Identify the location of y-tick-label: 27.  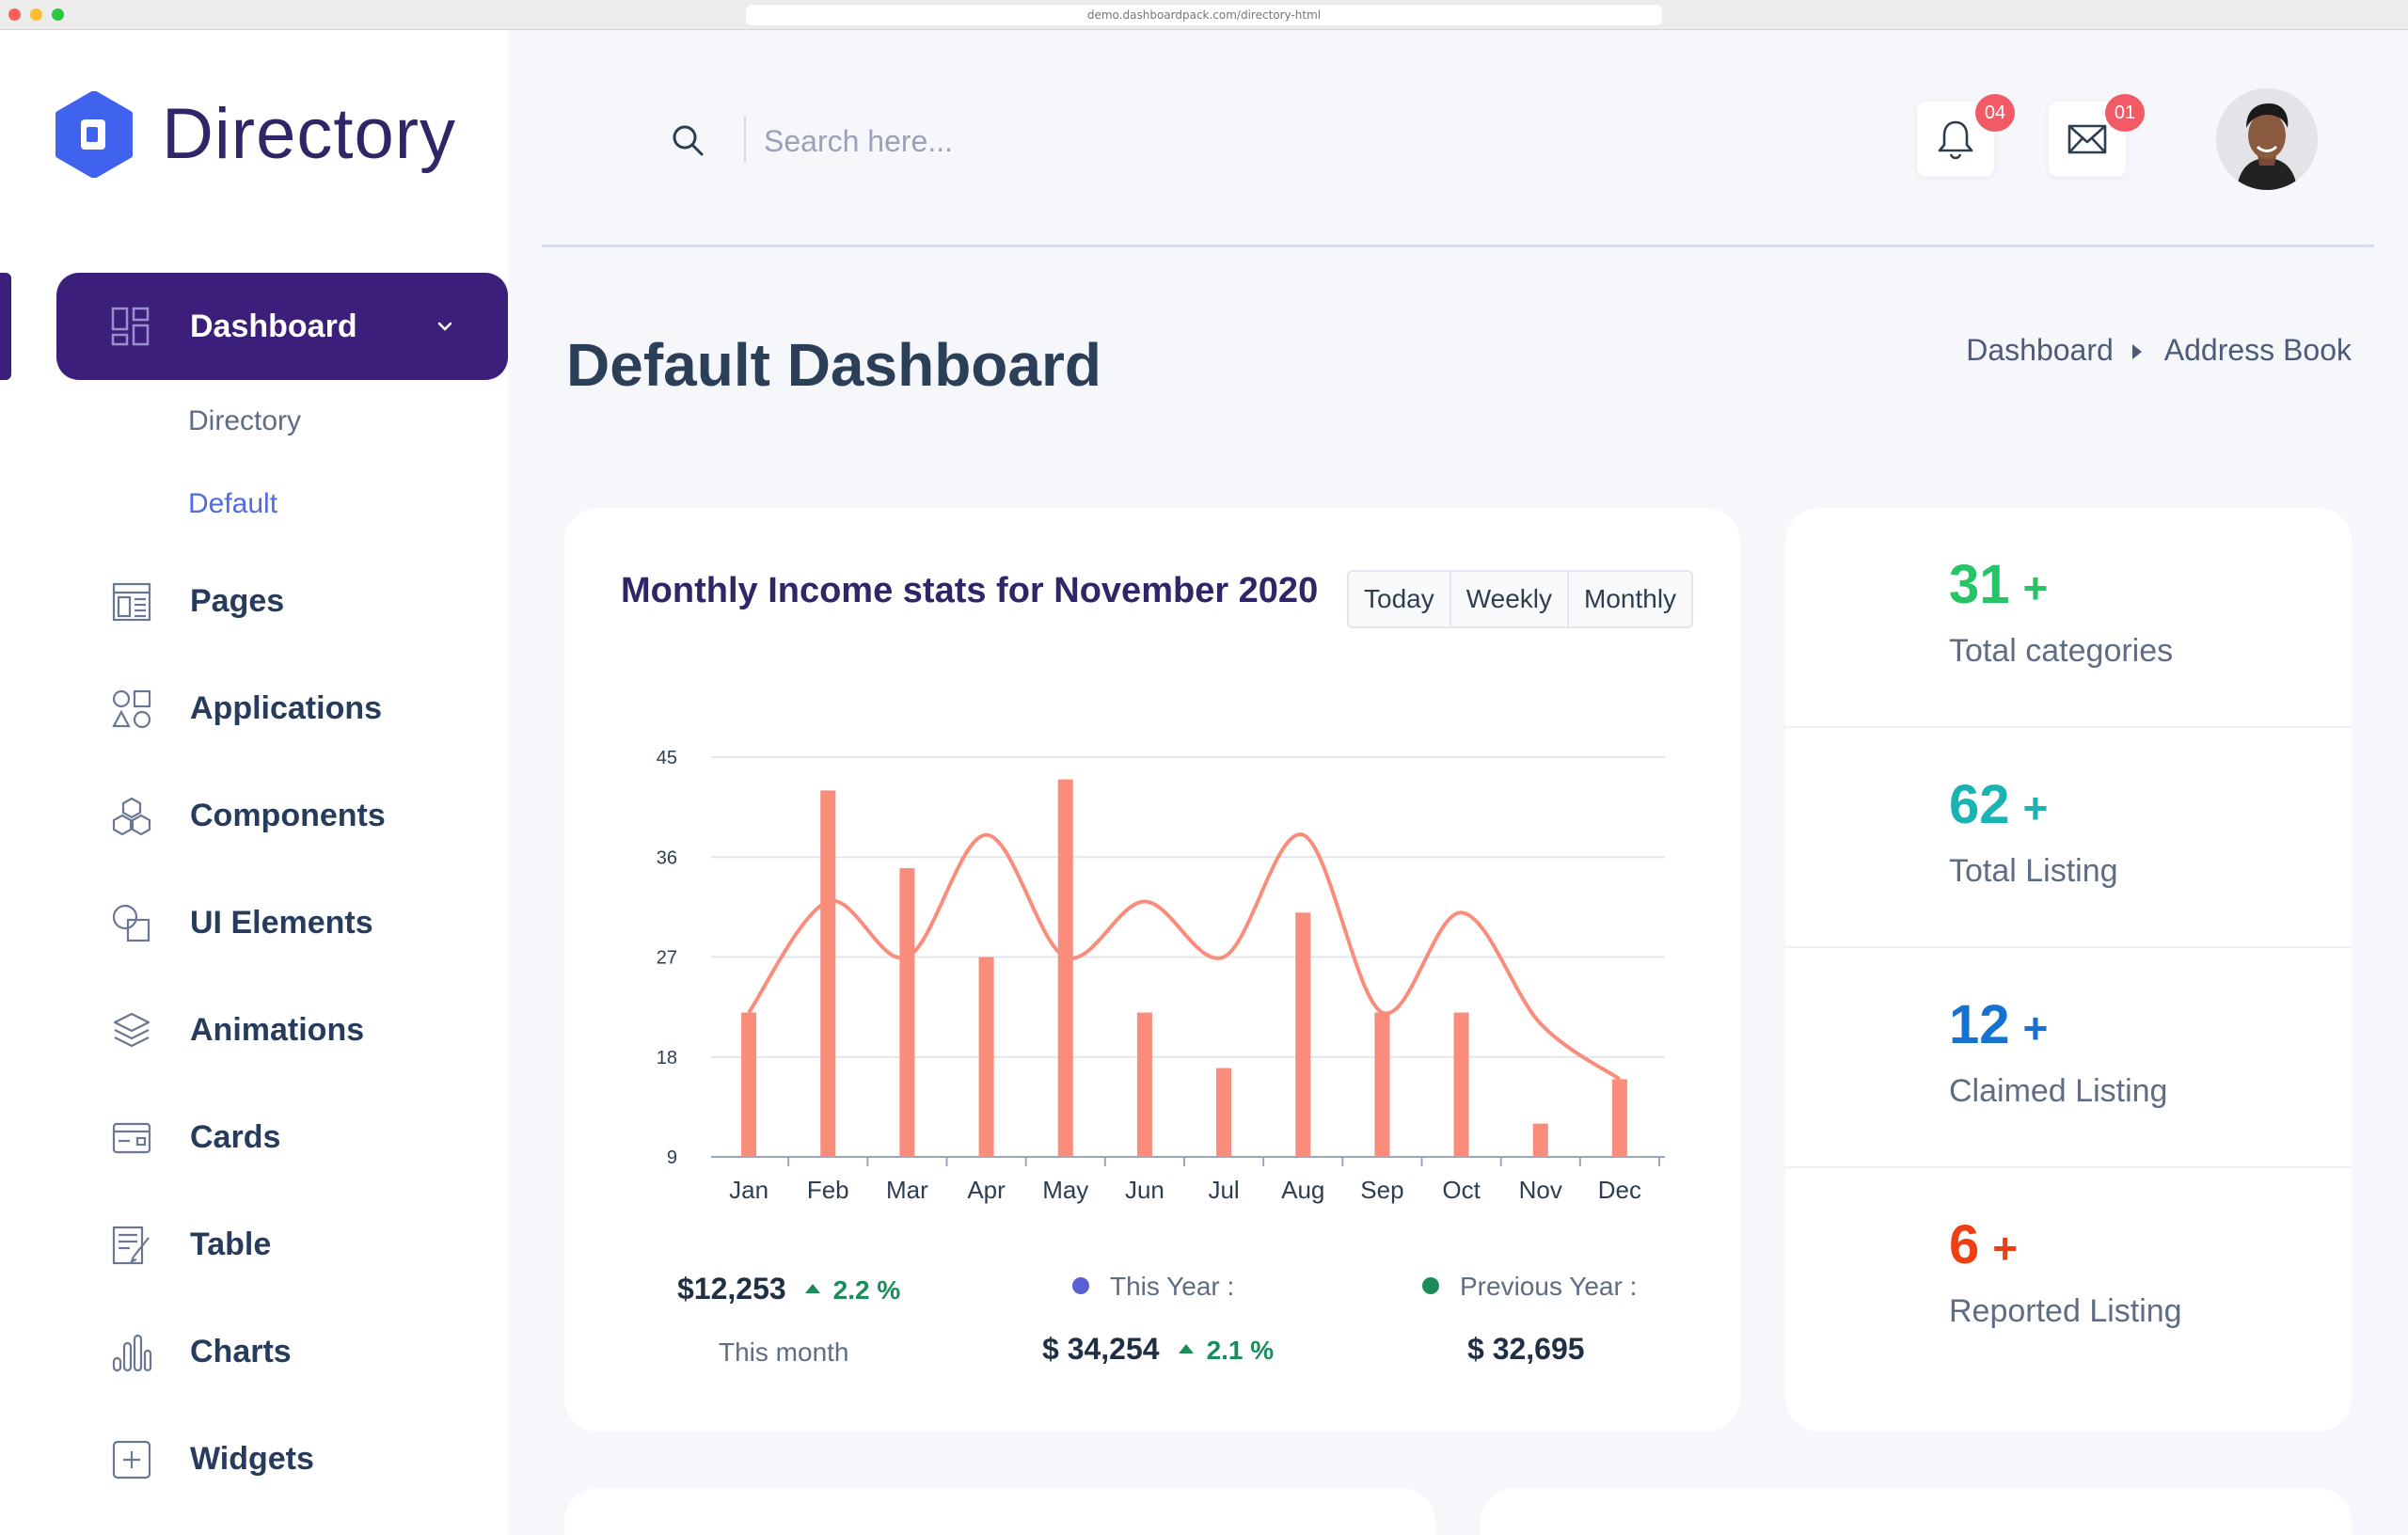
(667, 958).